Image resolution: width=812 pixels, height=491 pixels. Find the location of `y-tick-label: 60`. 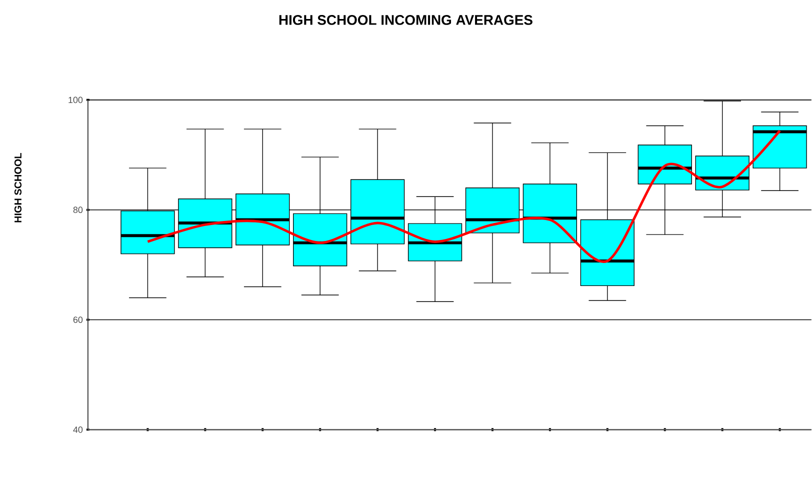

y-tick-label: 60 is located at coordinates (78, 320).